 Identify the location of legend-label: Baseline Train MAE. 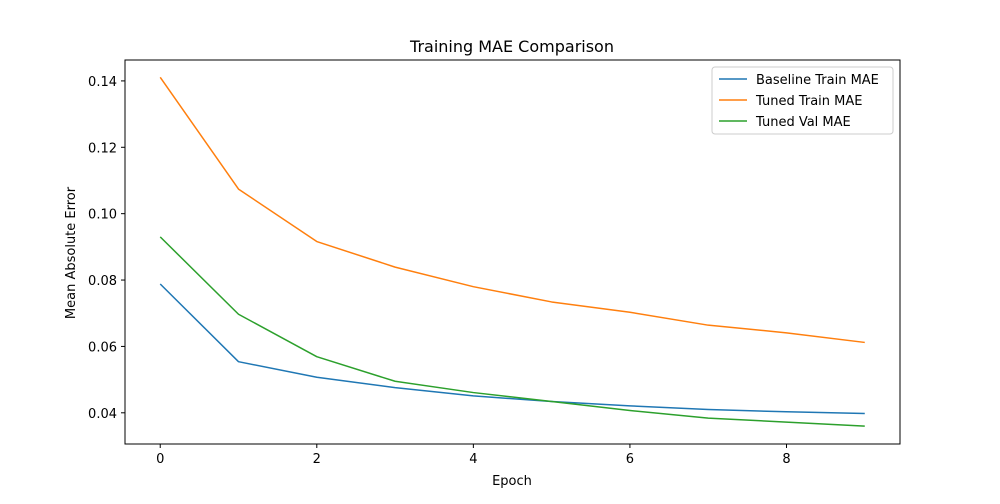
(817, 80).